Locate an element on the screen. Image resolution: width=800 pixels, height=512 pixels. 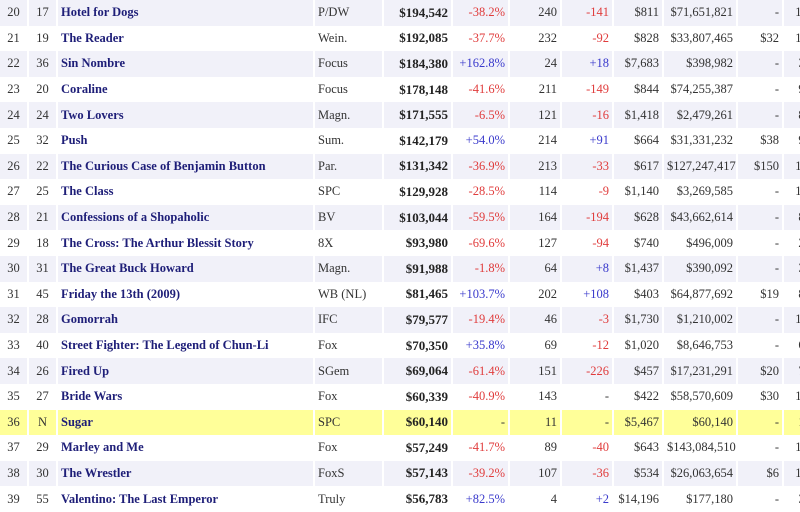
week-number-cell: 3 is located at coordinates (792, 499).